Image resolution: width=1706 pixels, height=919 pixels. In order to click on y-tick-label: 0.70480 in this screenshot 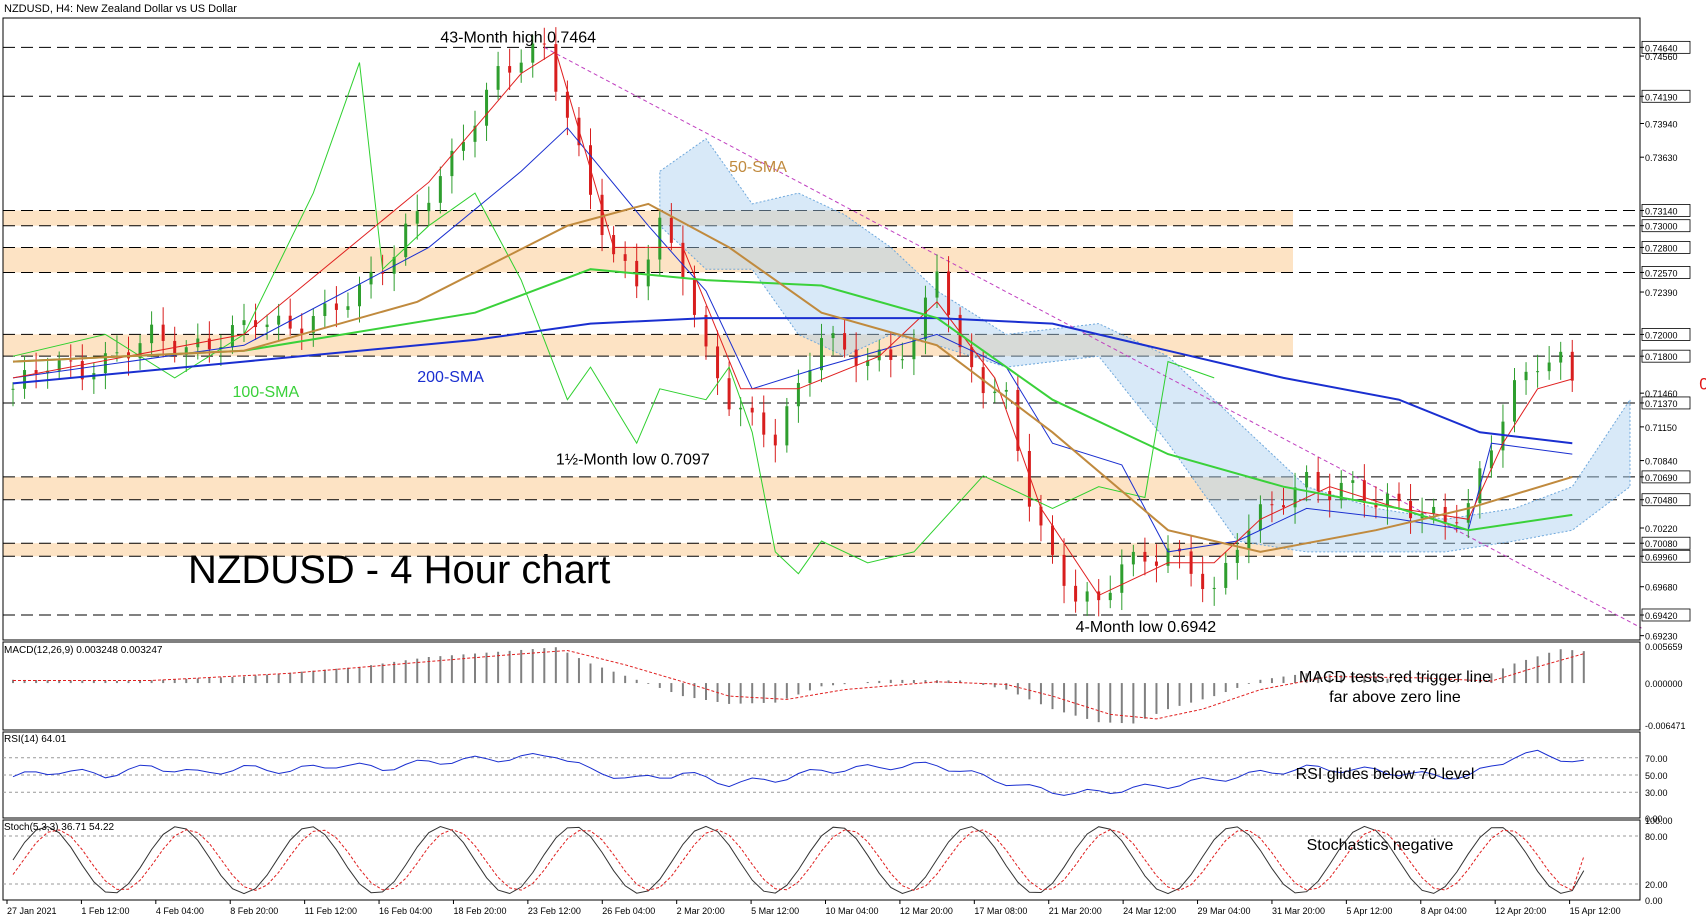, I will do `click(1661, 501)`.